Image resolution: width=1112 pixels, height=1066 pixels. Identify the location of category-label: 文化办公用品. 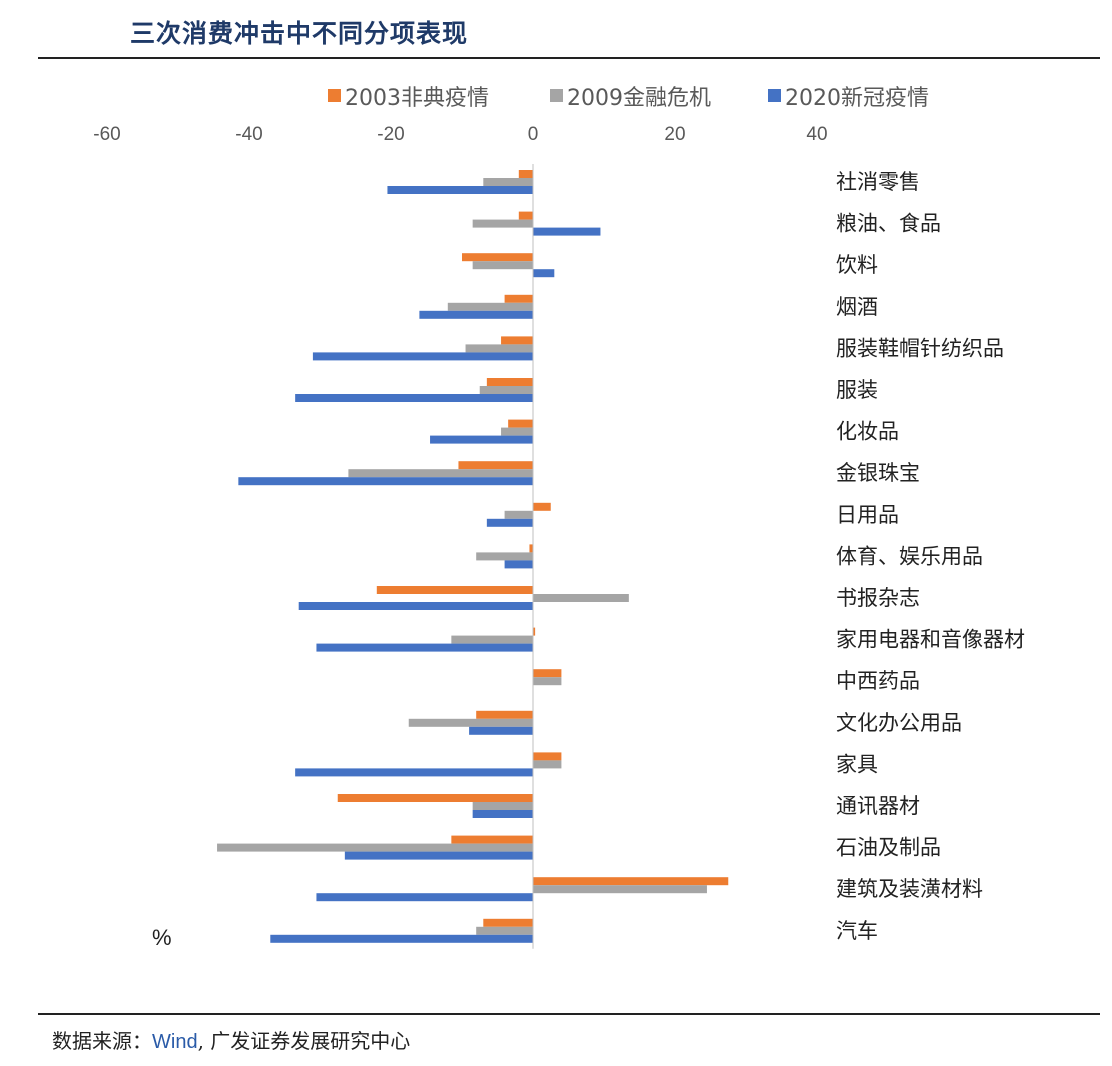
(899, 723).